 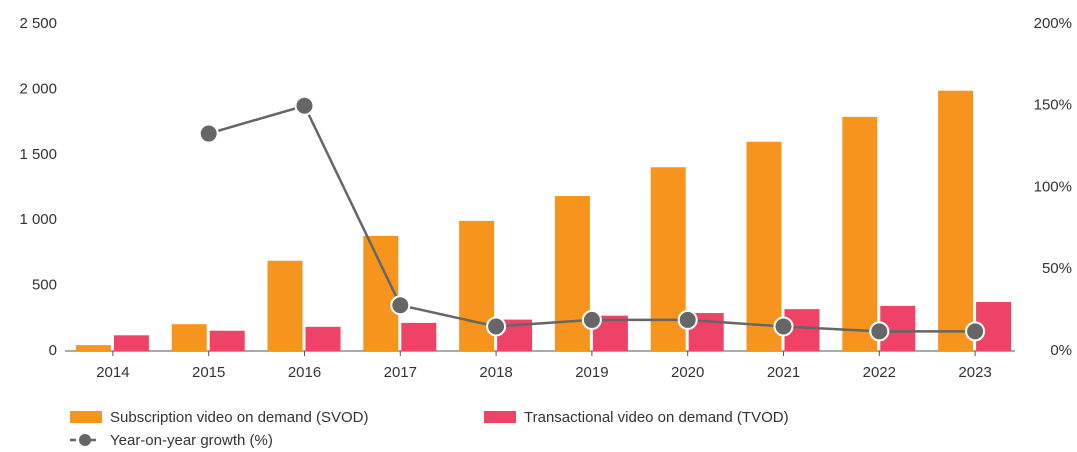 What do you see at coordinates (591, 372) in the screenshot?
I see `x-tick-label: 2019` at bounding box center [591, 372].